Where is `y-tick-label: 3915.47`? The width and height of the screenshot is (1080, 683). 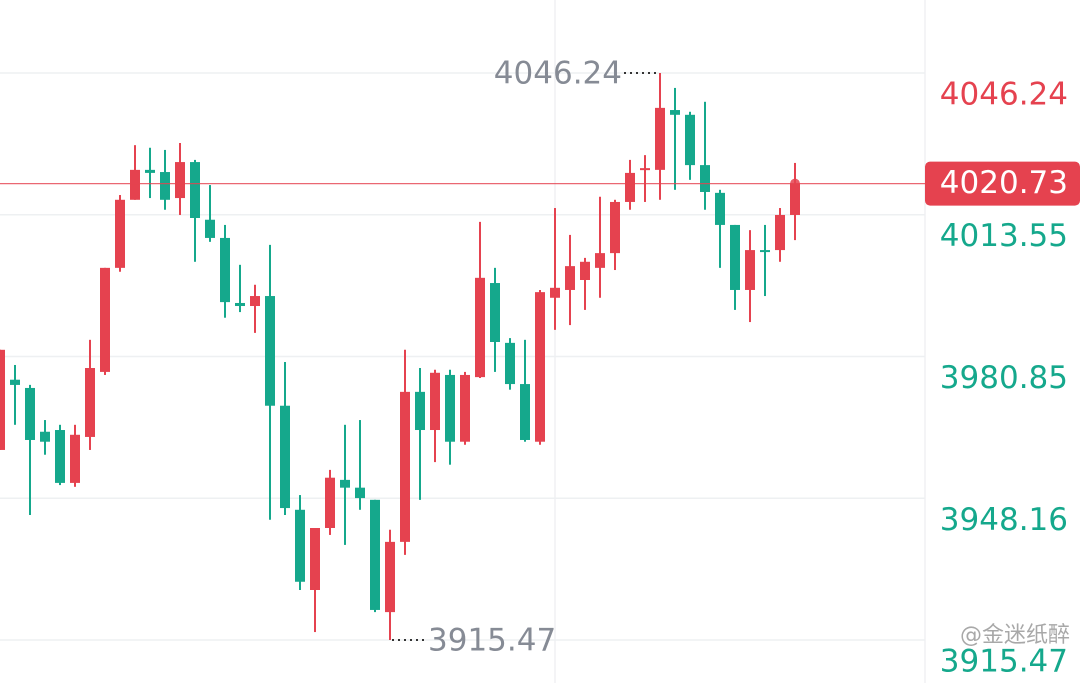
y-tick-label: 3915.47 is located at coordinates (1004, 661).